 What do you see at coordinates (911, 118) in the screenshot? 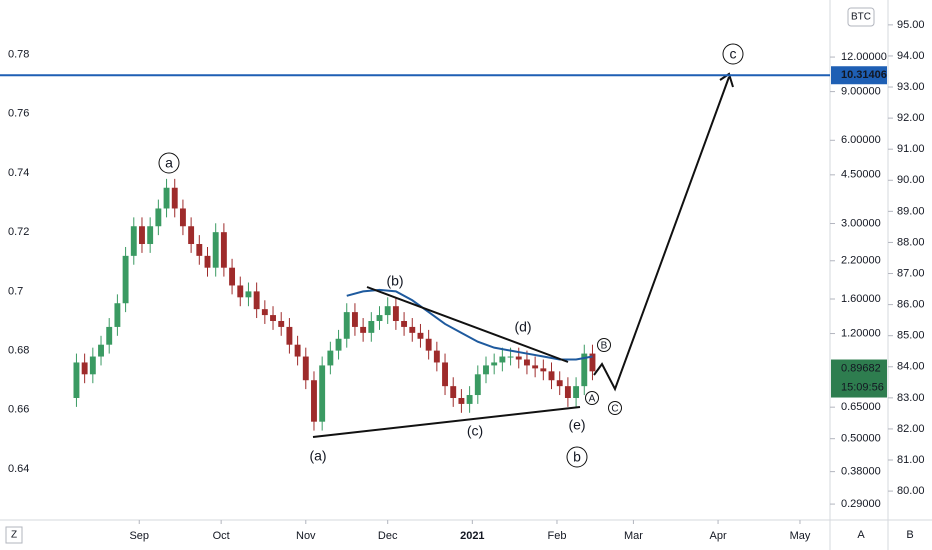
I see `y3-tick-label: 92.00` at bounding box center [911, 118].